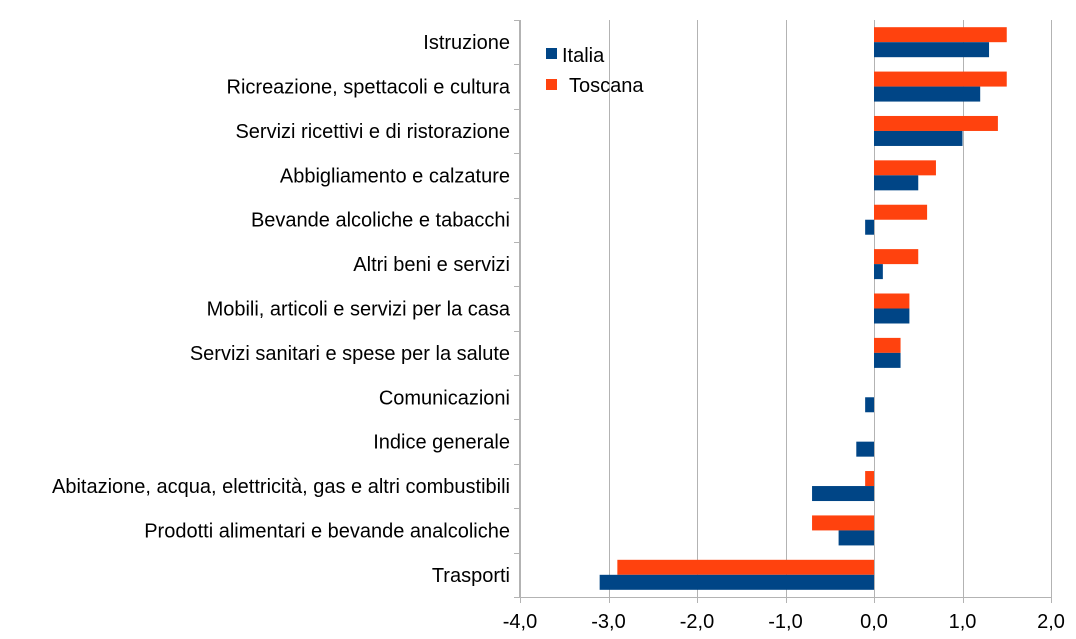 The height and width of the screenshot is (639, 1076). Describe the element at coordinates (892, 316) in the screenshot. I see `bar-italia-mobili-articoli-e-servizi-per-la-casa` at that location.